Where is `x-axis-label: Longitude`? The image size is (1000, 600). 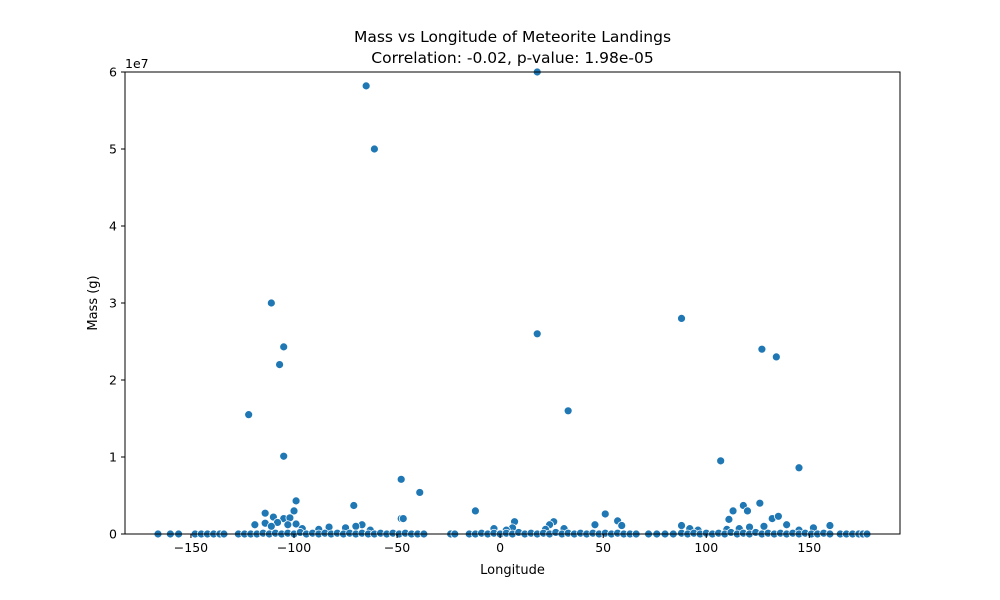 x-axis-label: Longitude is located at coordinates (512, 570).